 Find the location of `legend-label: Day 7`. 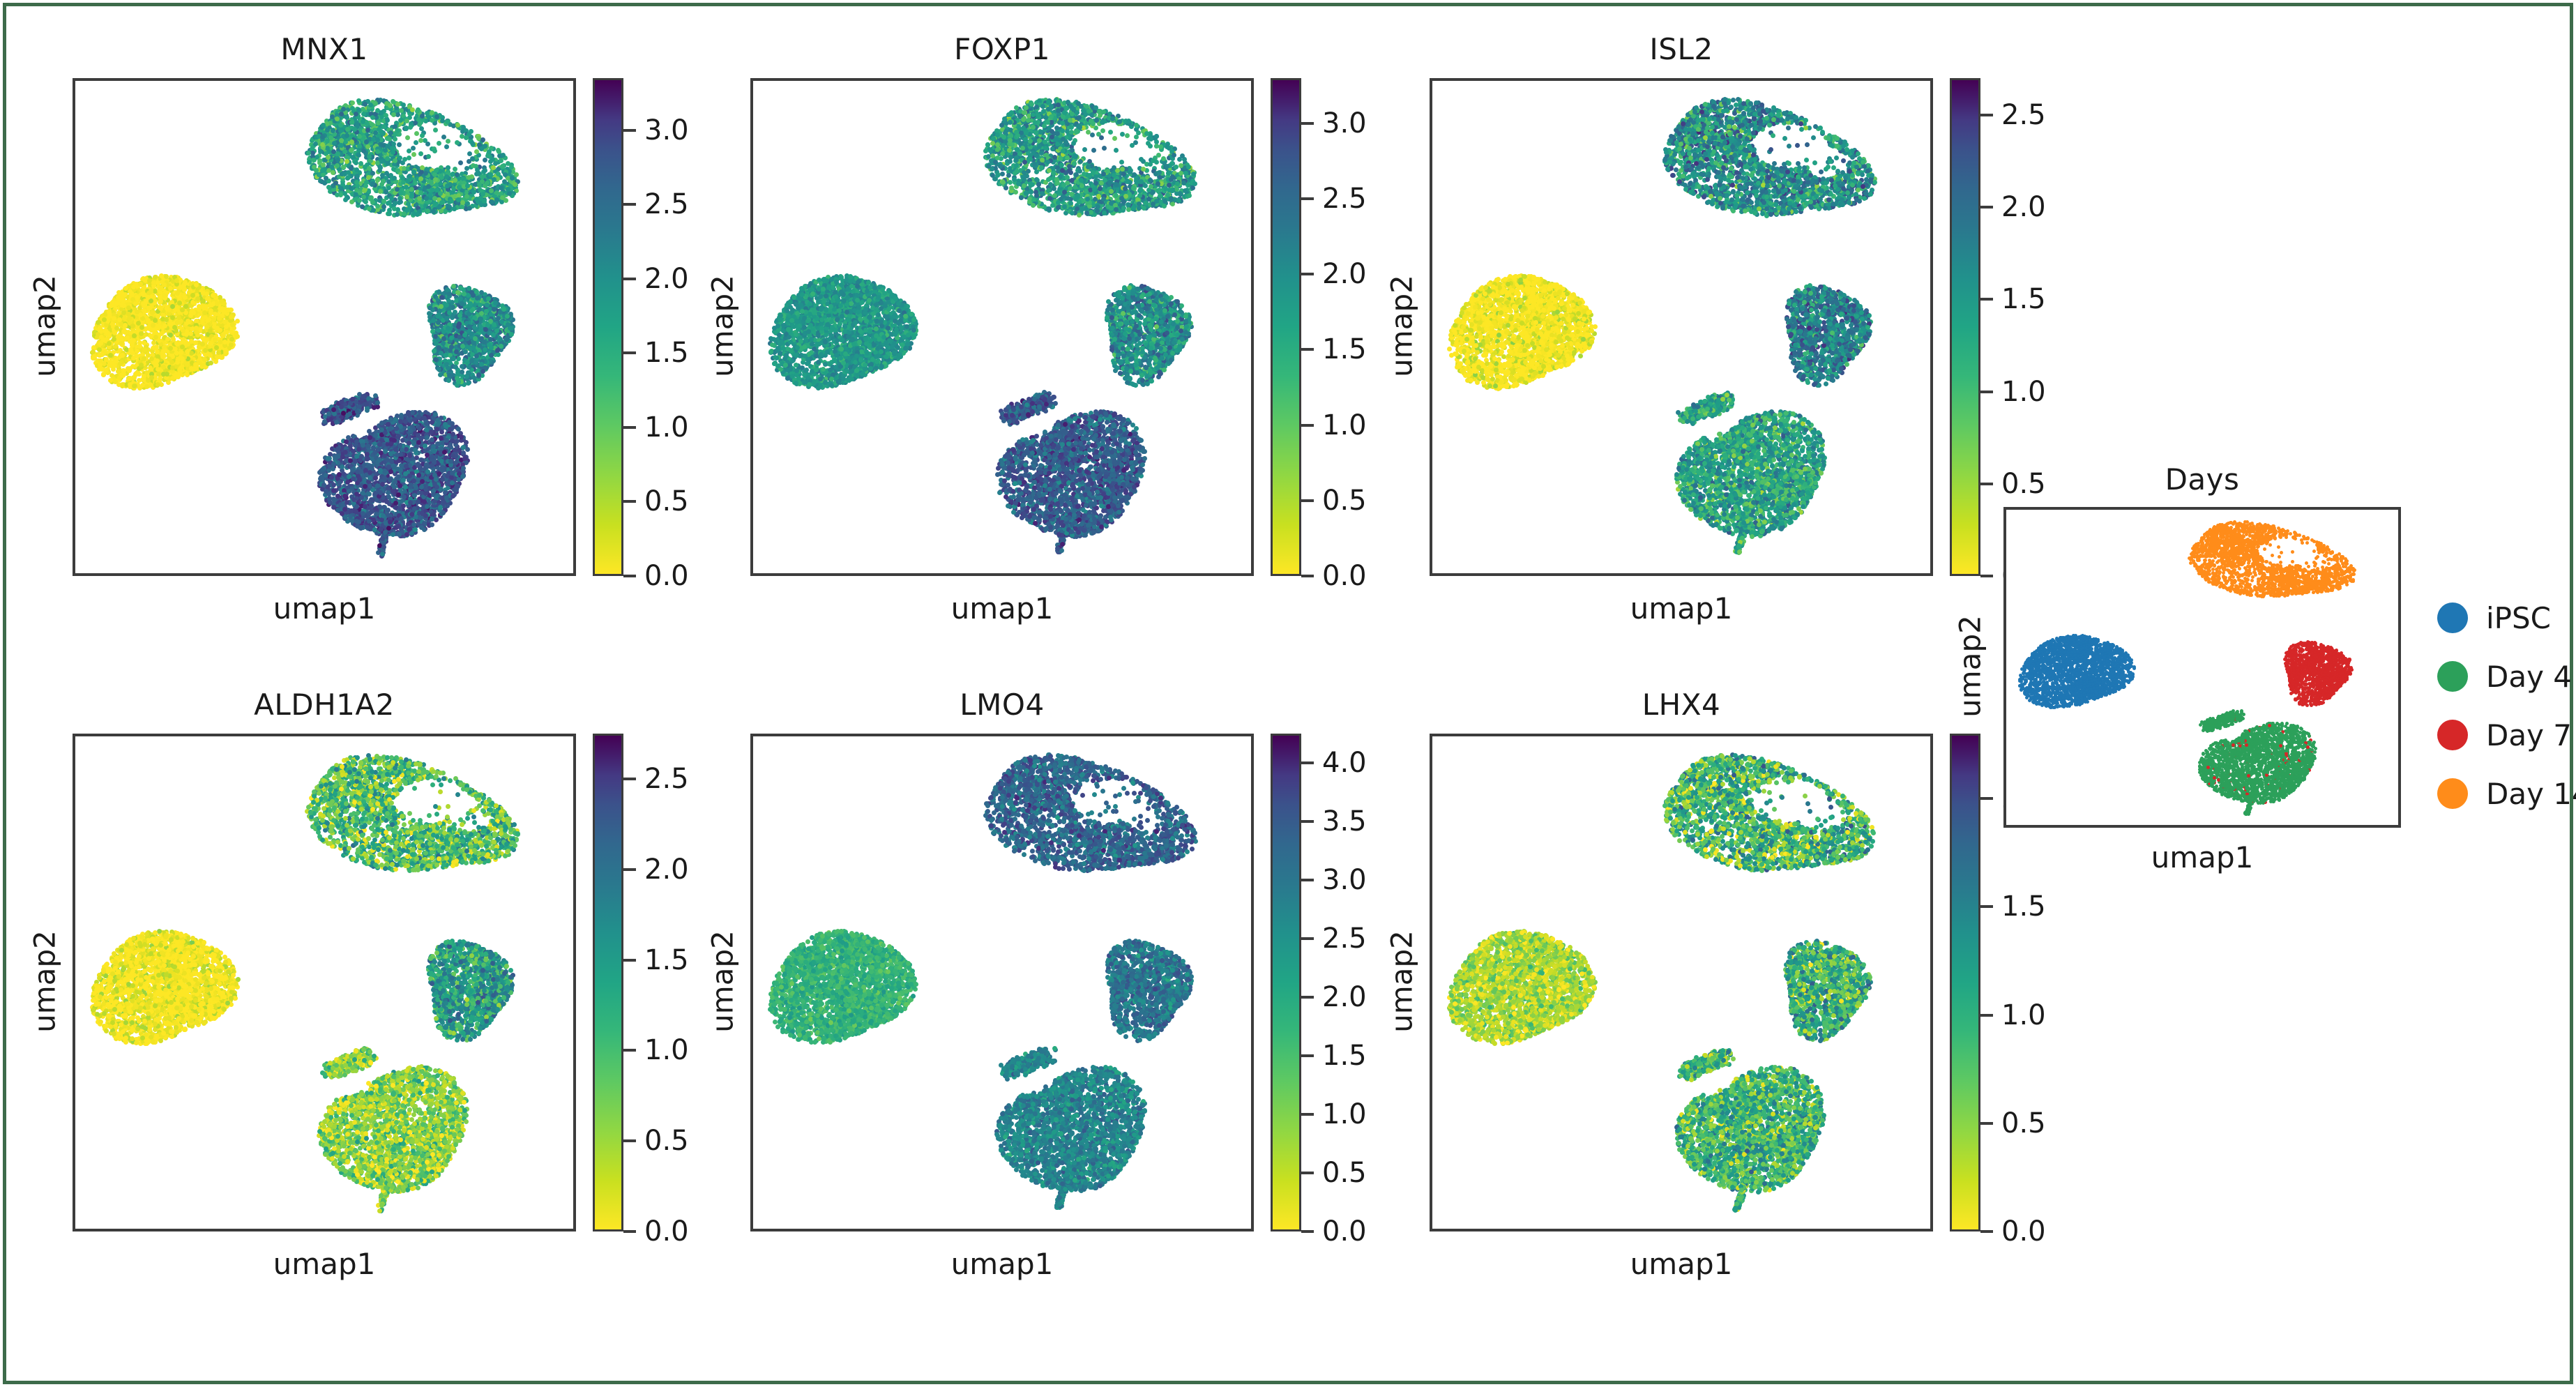

legend-label: Day 7 is located at coordinates (2529, 735).